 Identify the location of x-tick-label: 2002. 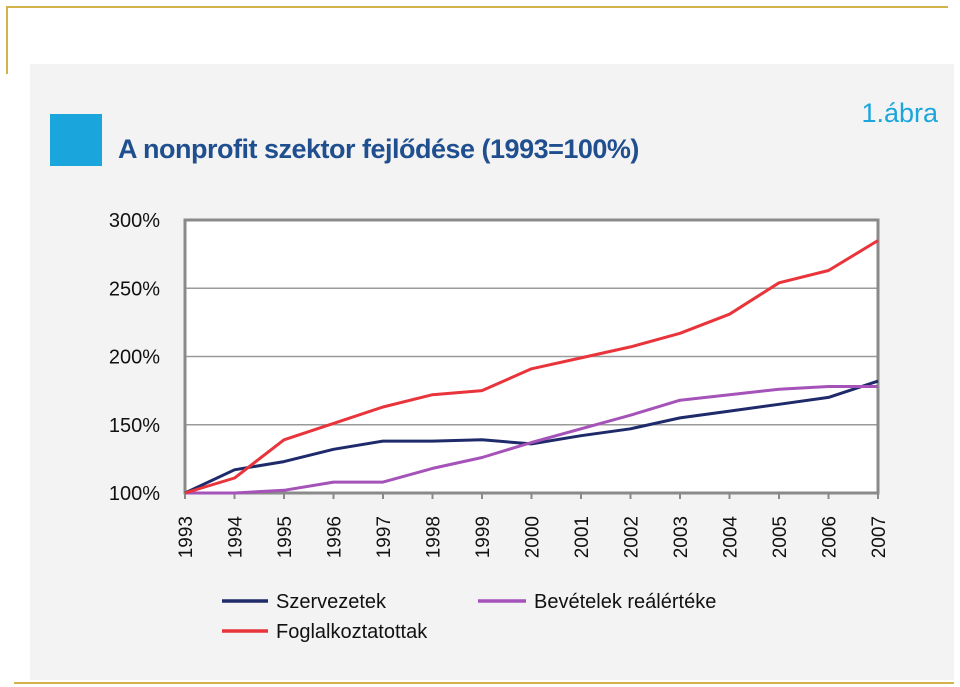
(632, 537).